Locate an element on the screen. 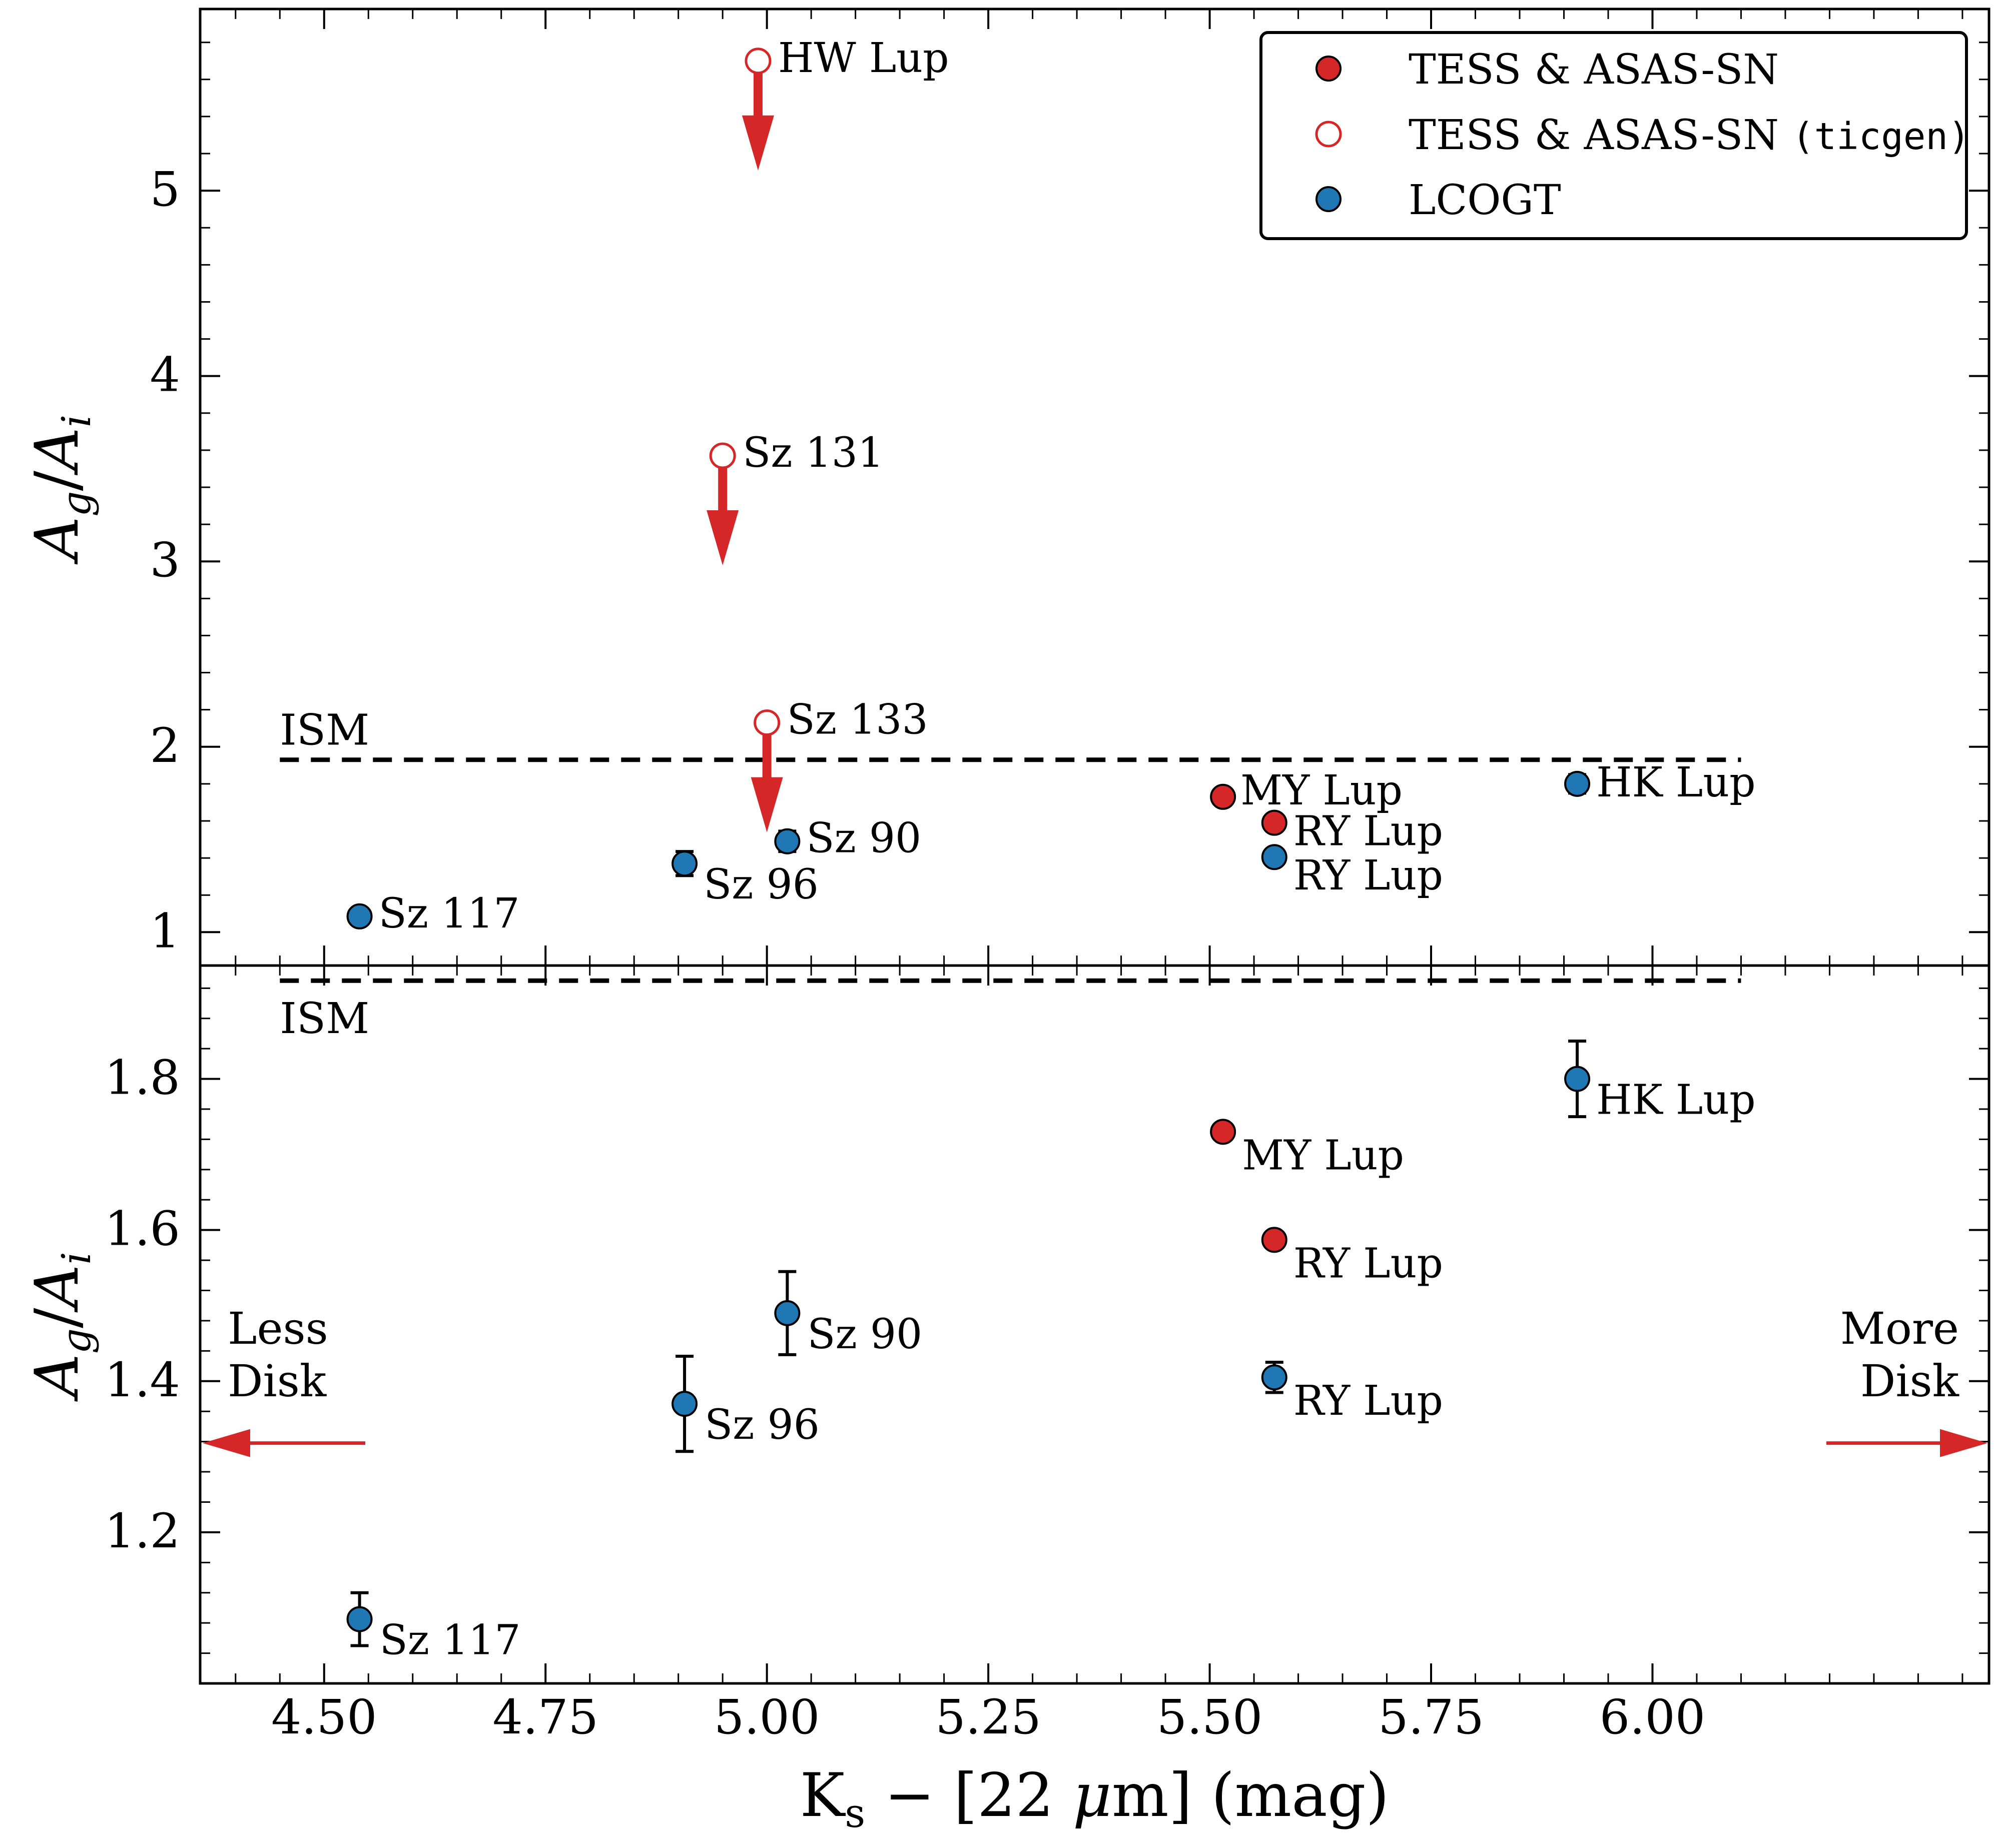 This screenshot has height=1848, width=1994. x-tick-label: 4.75 is located at coordinates (545, 1717).